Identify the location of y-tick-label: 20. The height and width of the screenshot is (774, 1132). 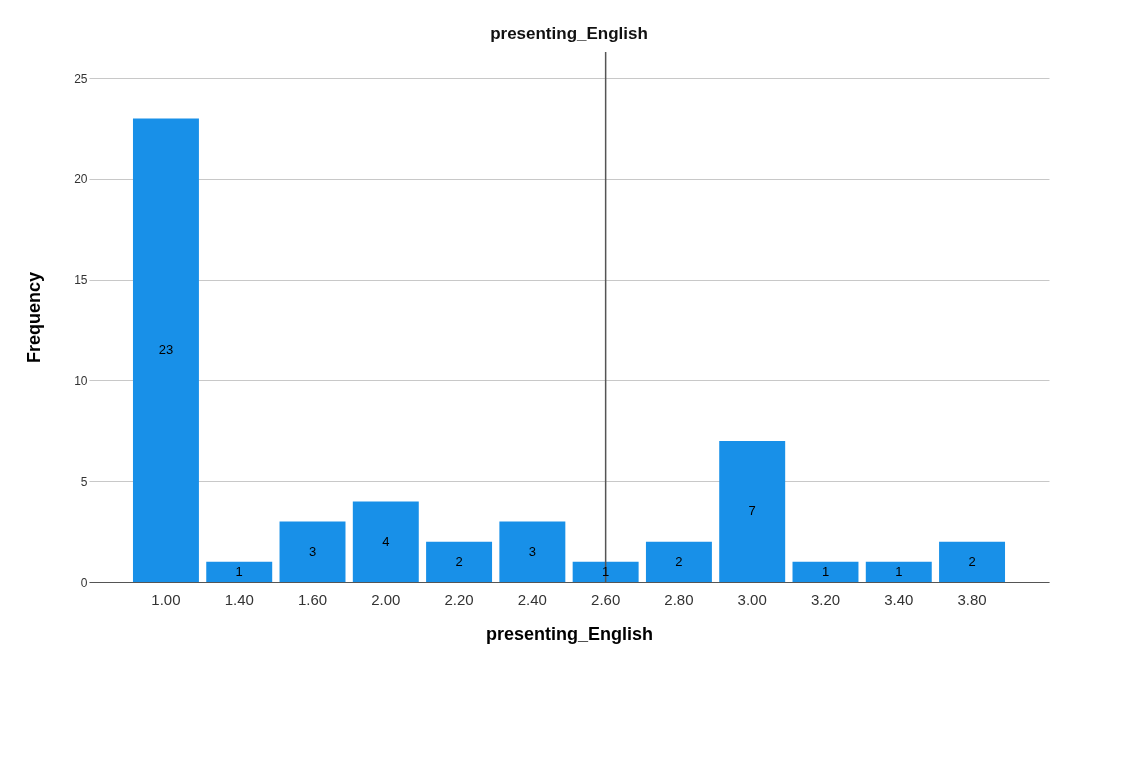
(81, 179).